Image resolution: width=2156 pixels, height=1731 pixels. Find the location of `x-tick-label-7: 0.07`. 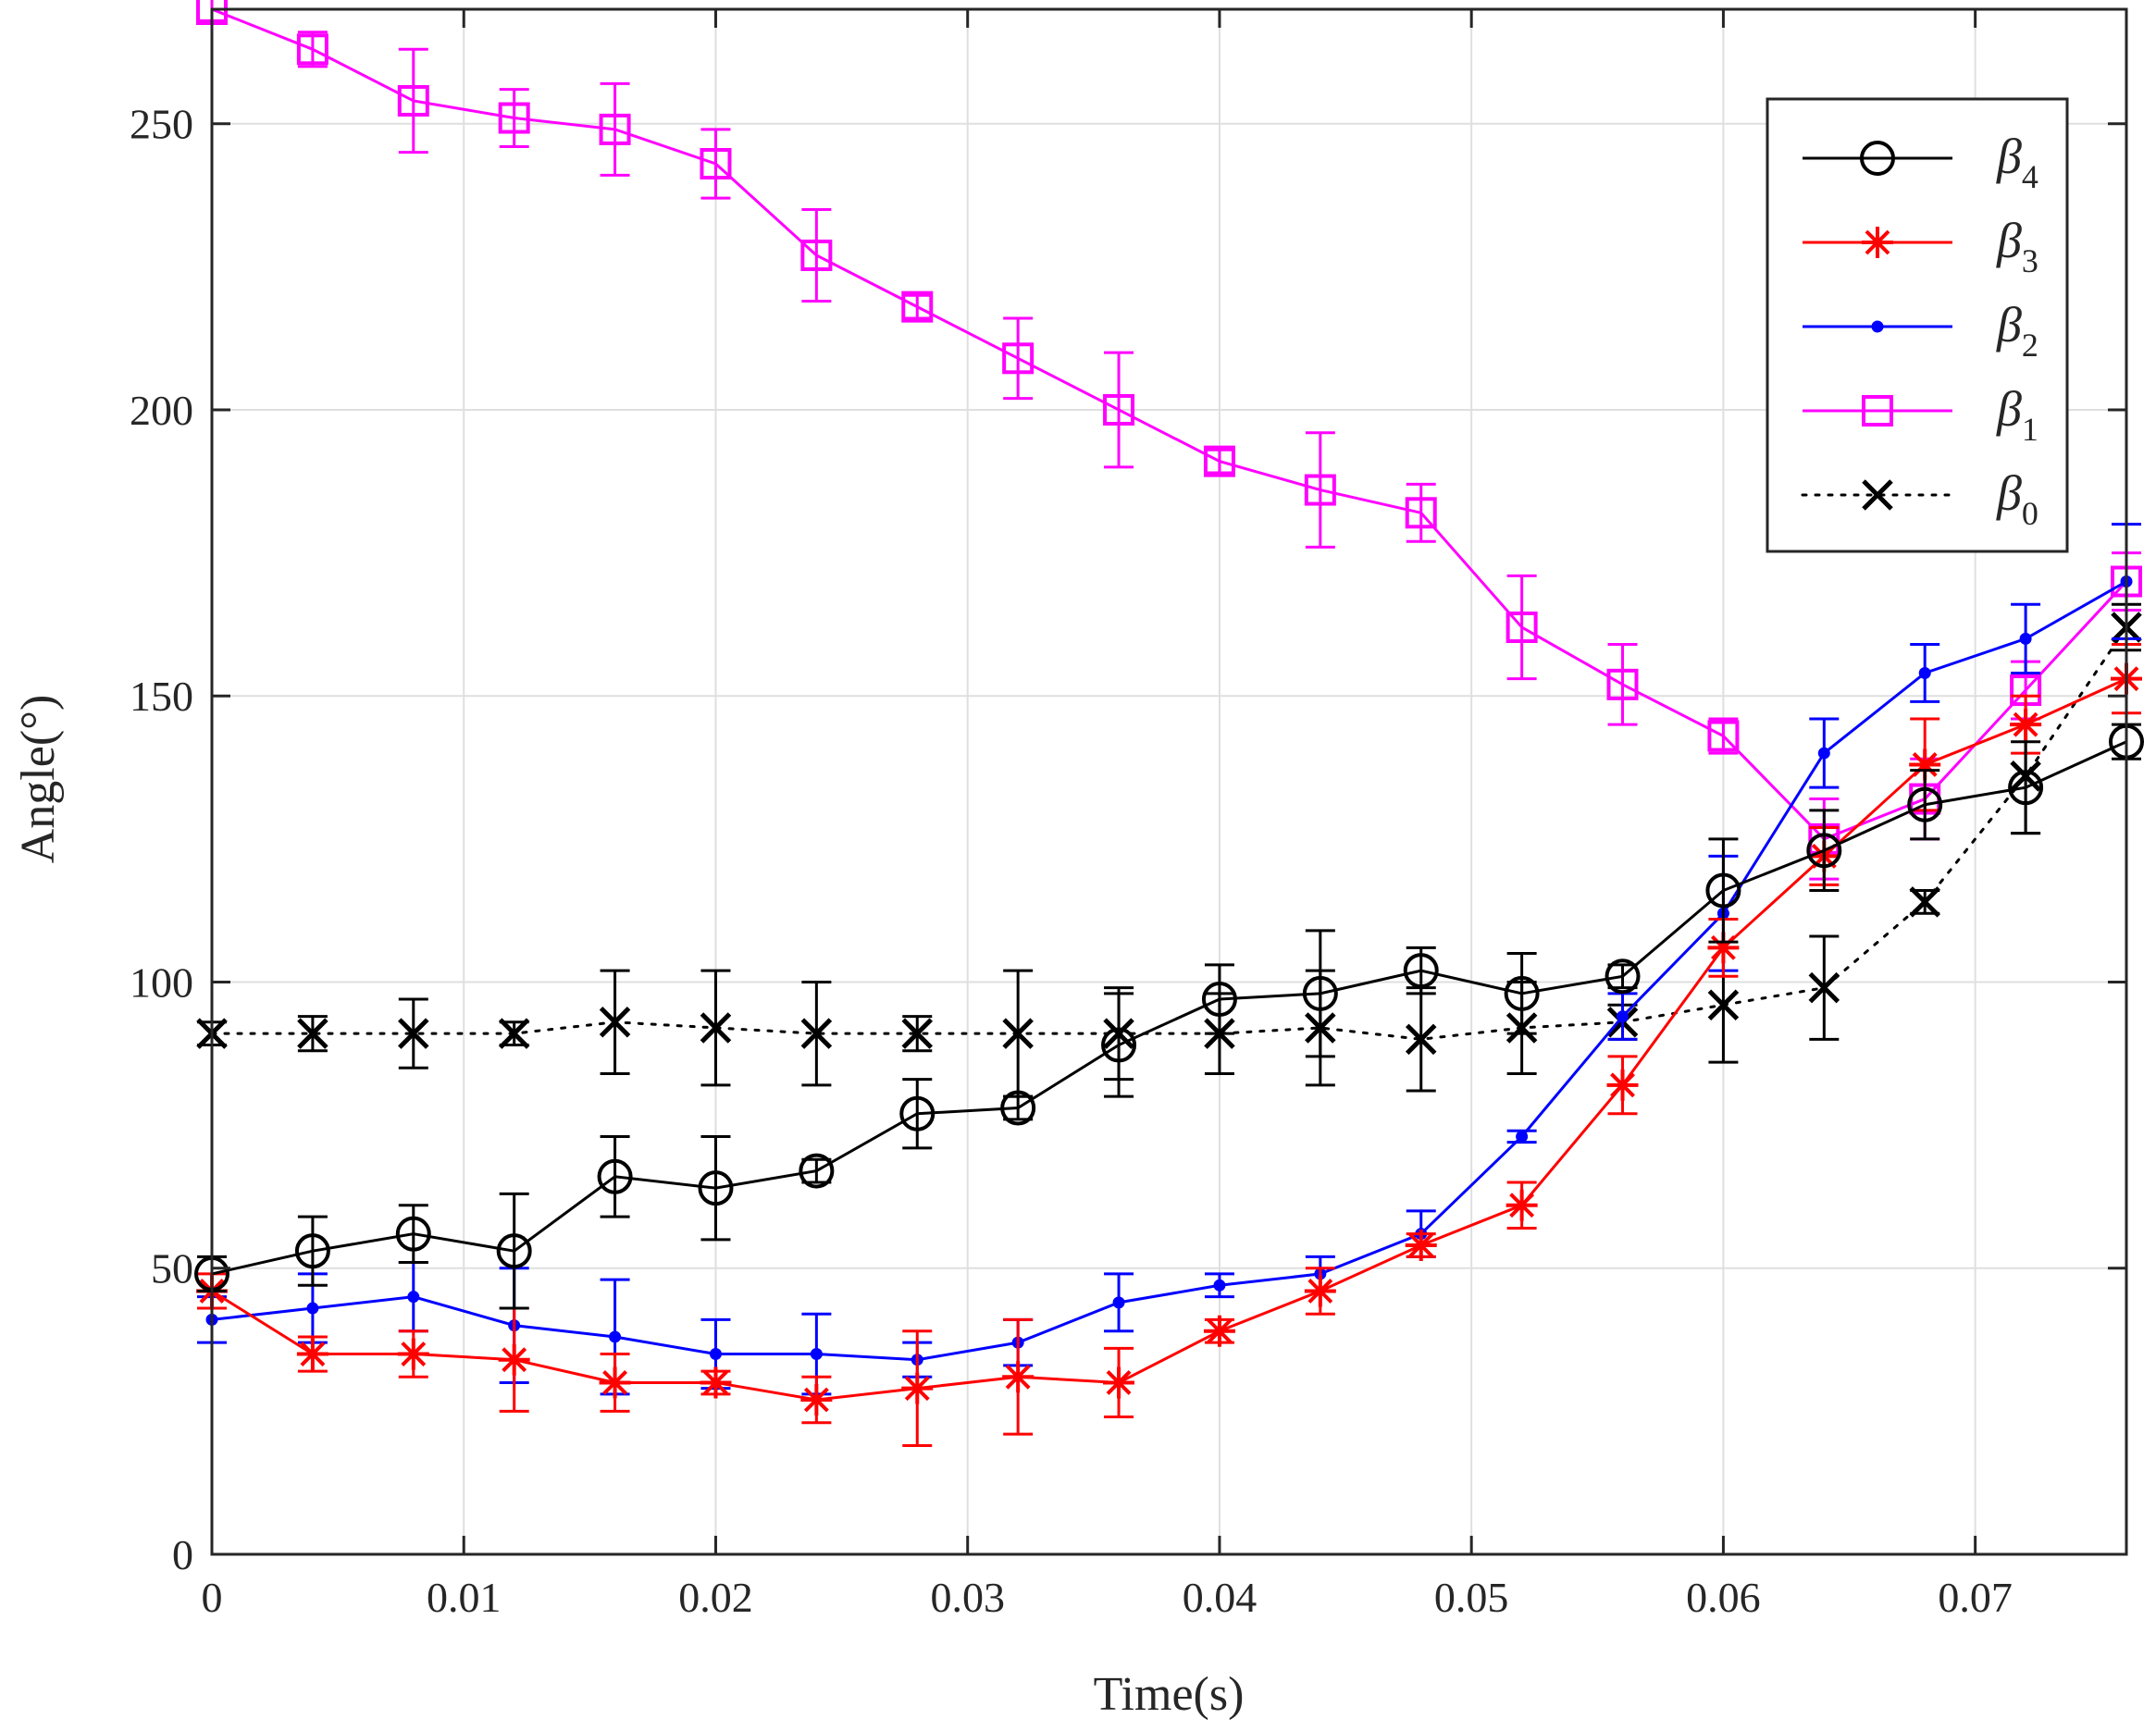

x-tick-label-7: 0.07 is located at coordinates (1975, 1597).